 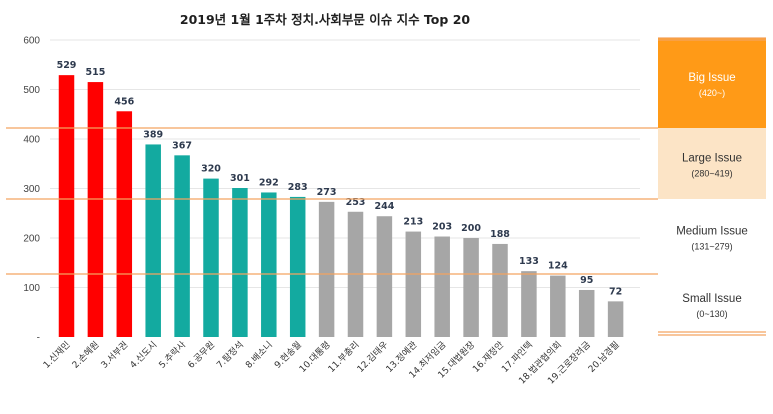 I want to click on data-label: 292, so click(x=269, y=182).